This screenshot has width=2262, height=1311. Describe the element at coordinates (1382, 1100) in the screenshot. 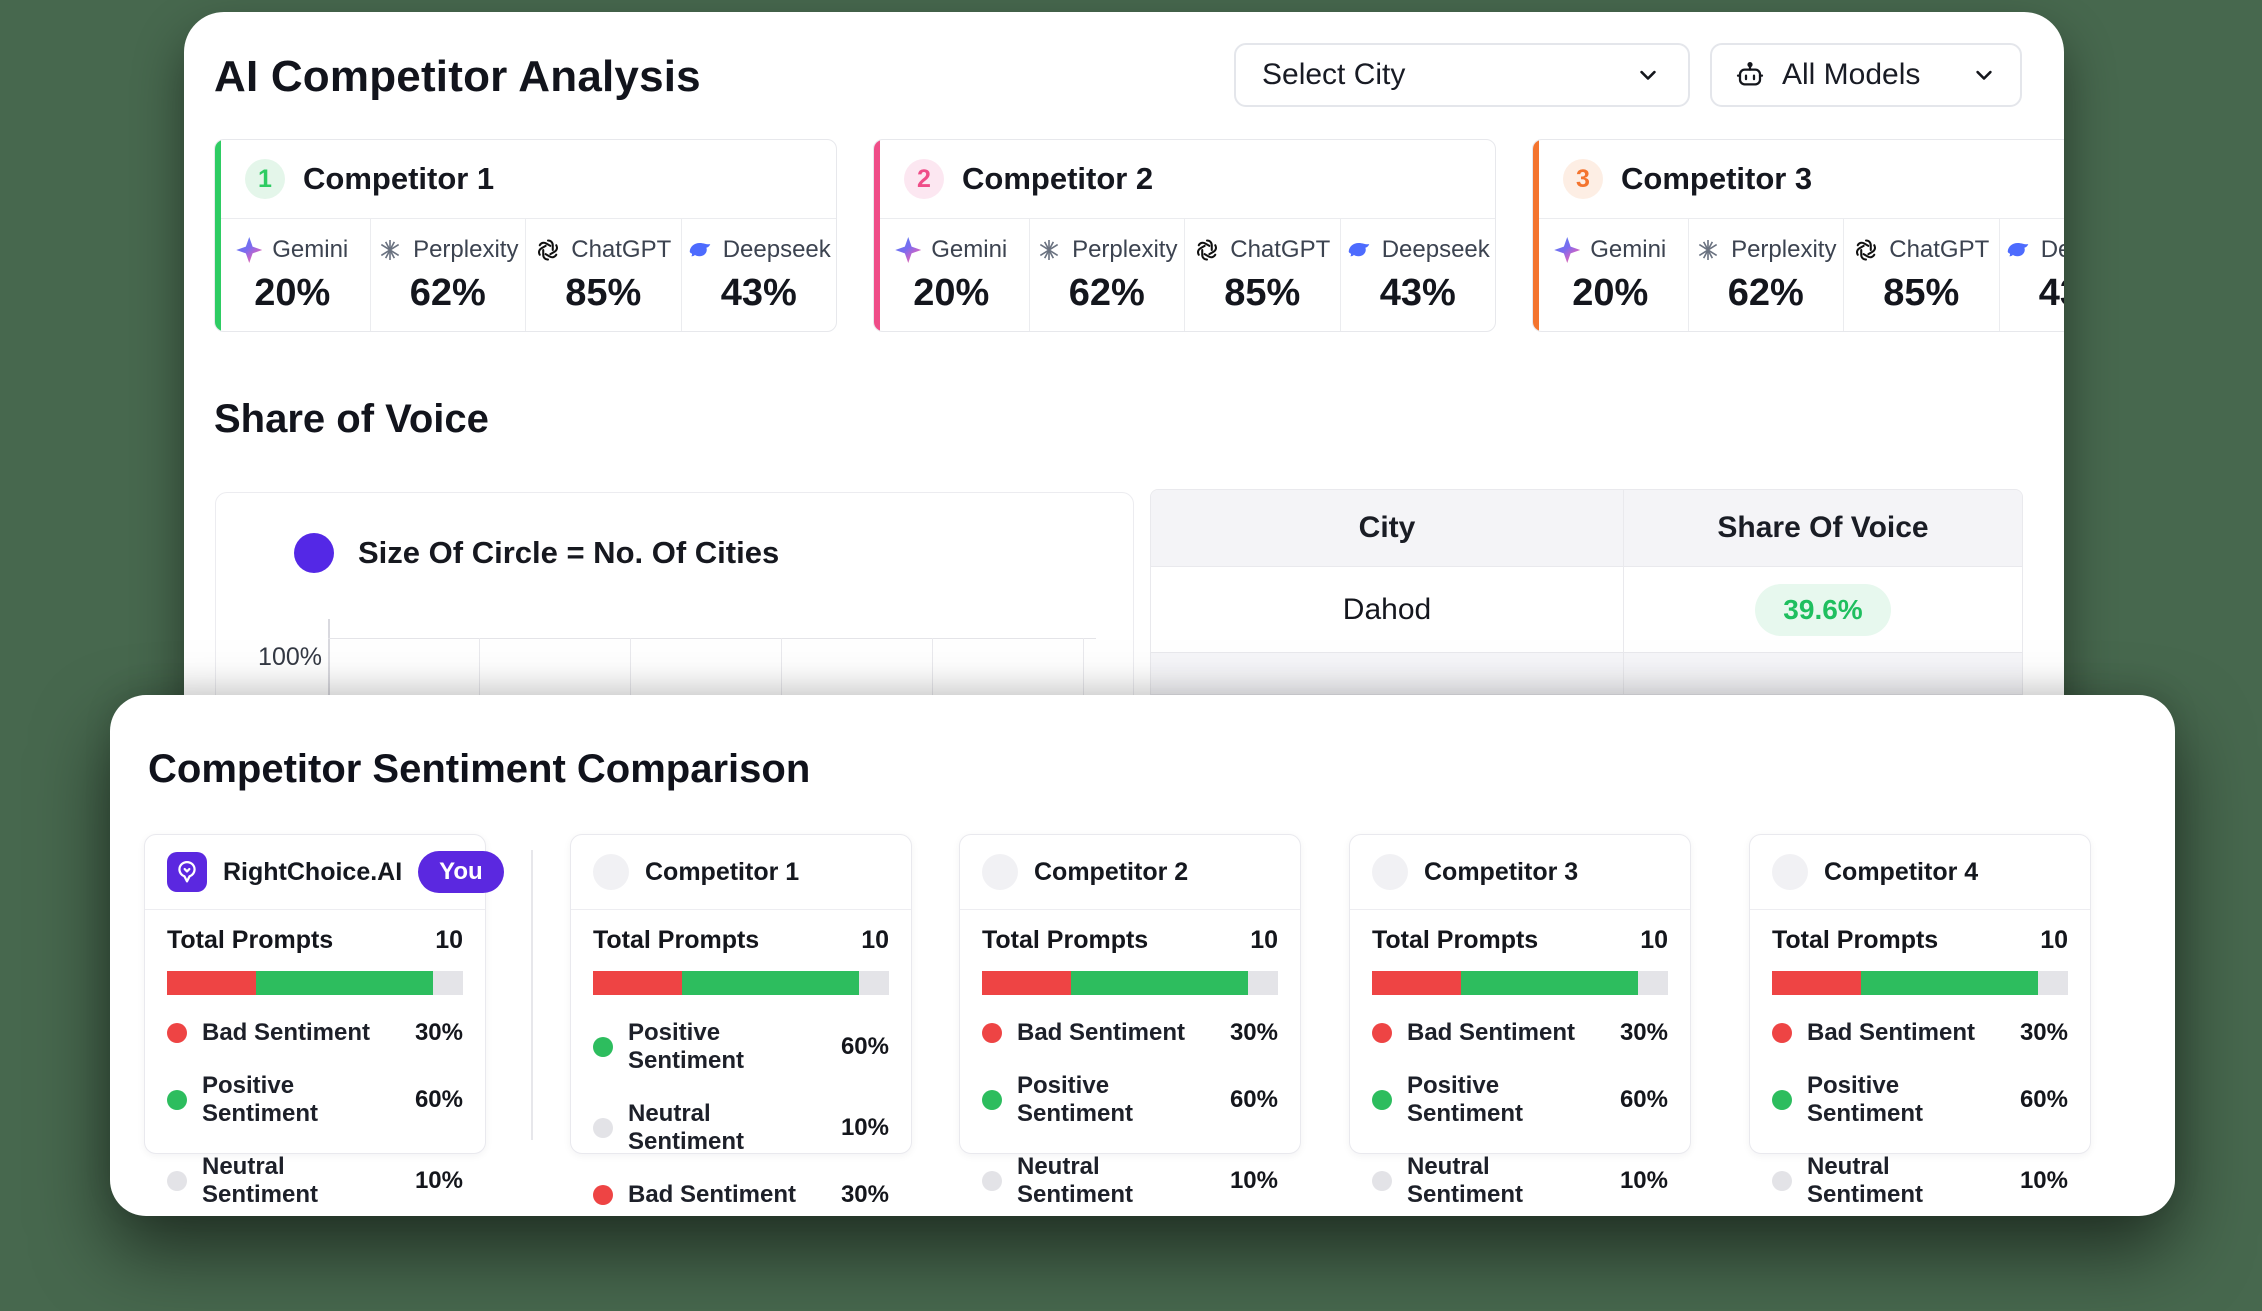

I see `positive-dot-icon` at that location.